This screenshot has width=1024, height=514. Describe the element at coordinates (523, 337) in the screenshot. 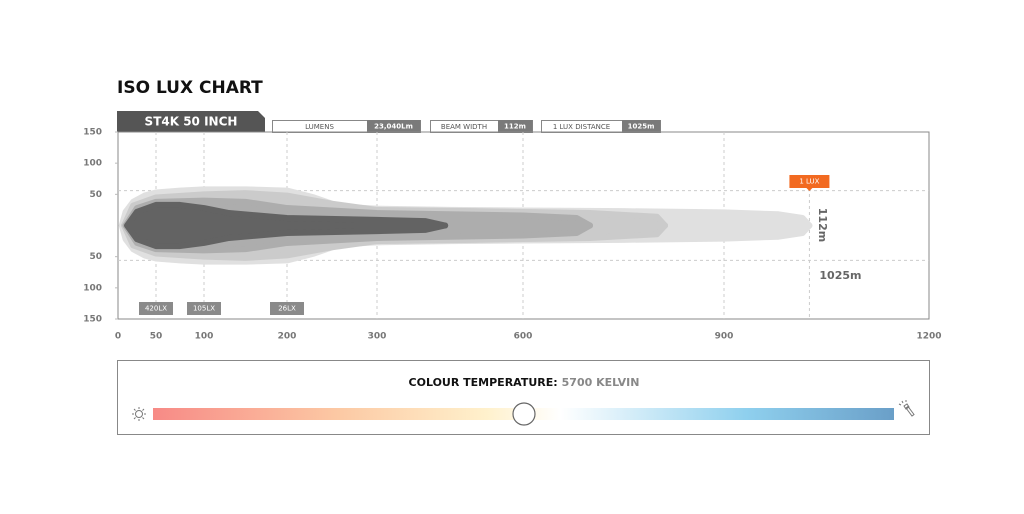

I see `x-tick-label: 600` at that location.